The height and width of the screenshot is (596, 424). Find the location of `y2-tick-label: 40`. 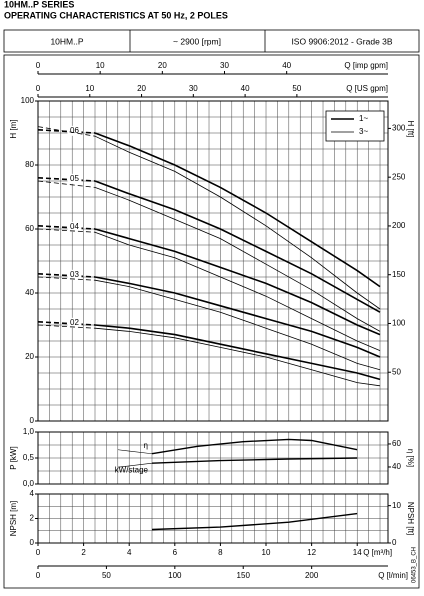

y2-tick-label: 40 is located at coordinates (396, 466).